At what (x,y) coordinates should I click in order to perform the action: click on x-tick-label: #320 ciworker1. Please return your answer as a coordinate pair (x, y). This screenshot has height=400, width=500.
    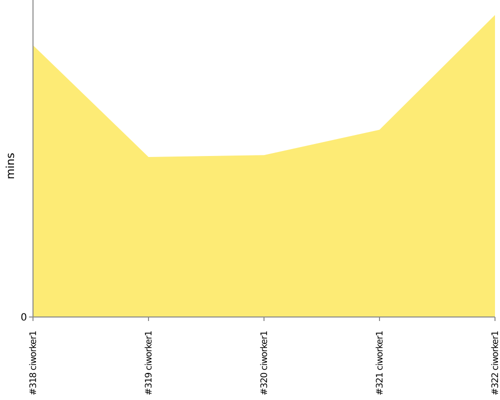
    Looking at the image, I should click on (265, 363).